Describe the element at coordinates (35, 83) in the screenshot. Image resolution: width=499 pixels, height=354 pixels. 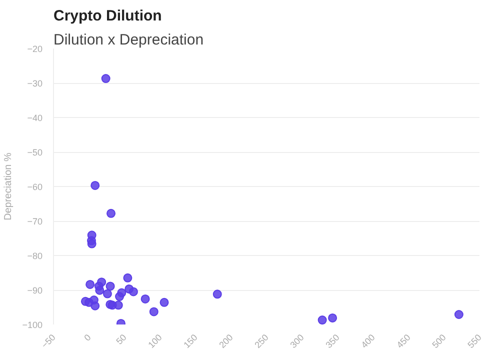
I see `y-tick-label: −30` at that location.